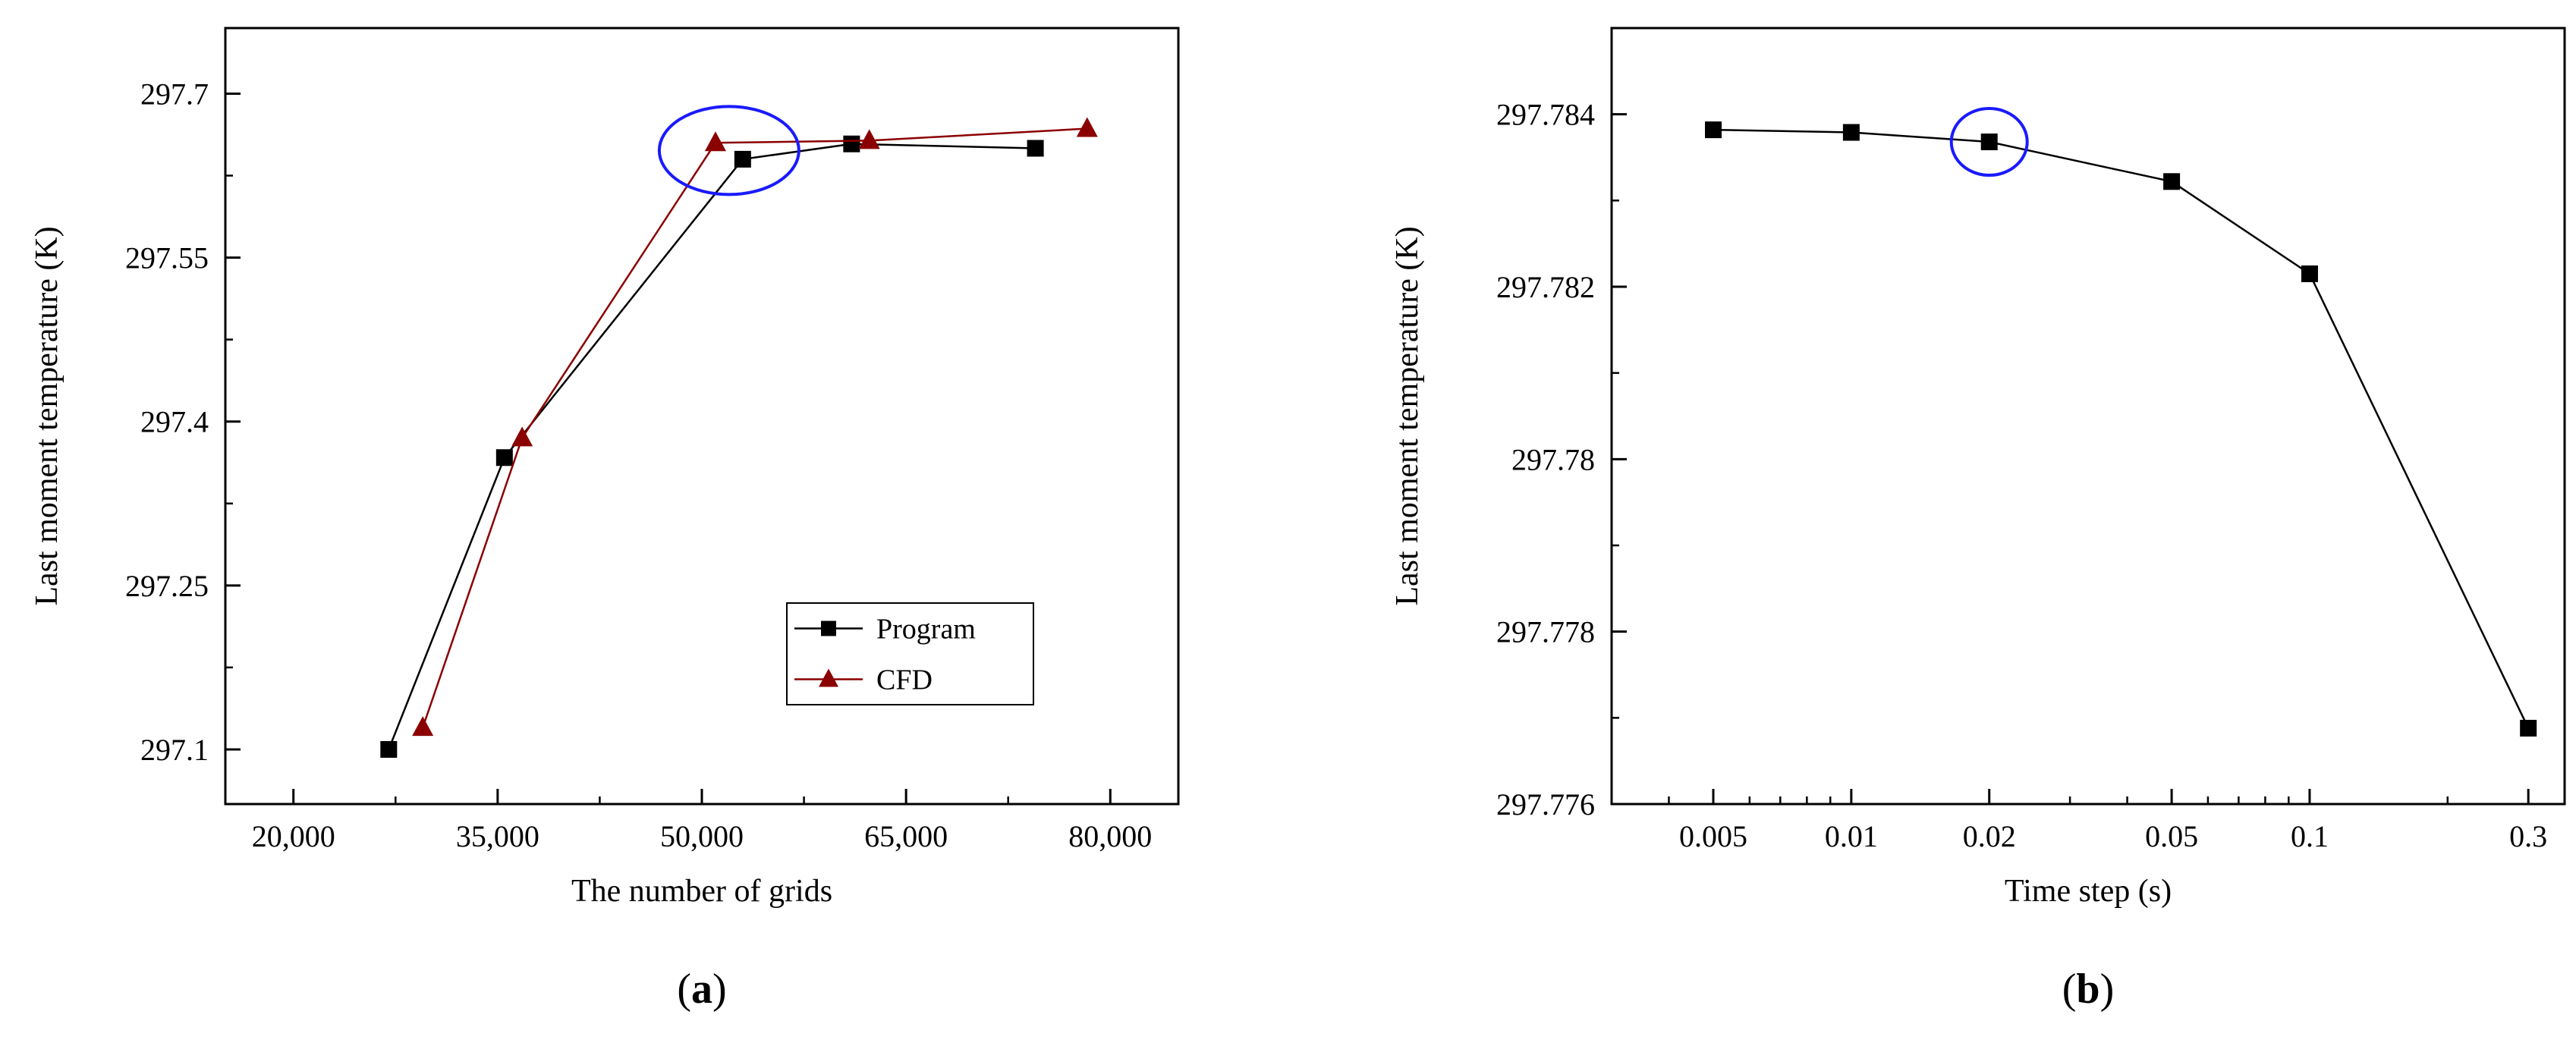 The height and width of the screenshot is (1043, 2576). What do you see at coordinates (167, 586) in the screenshot?
I see `y-tick-label: 297.25` at bounding box center [167, 586].